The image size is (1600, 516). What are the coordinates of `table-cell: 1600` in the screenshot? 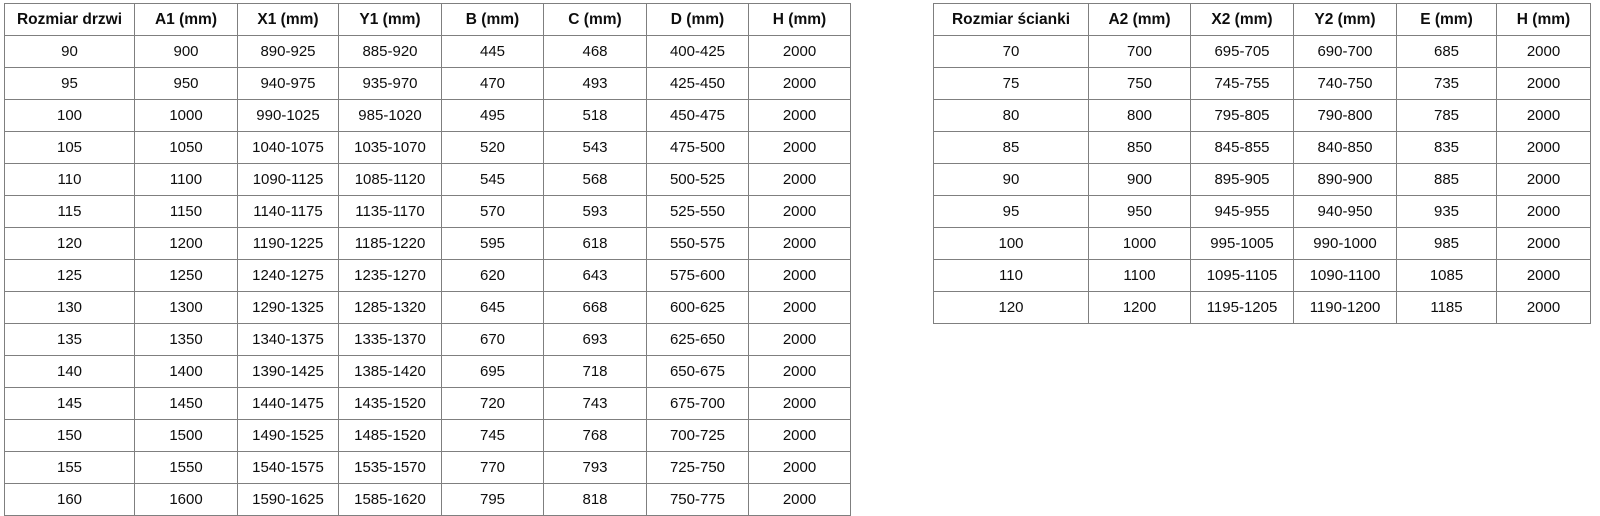 It's located at (186, 499).